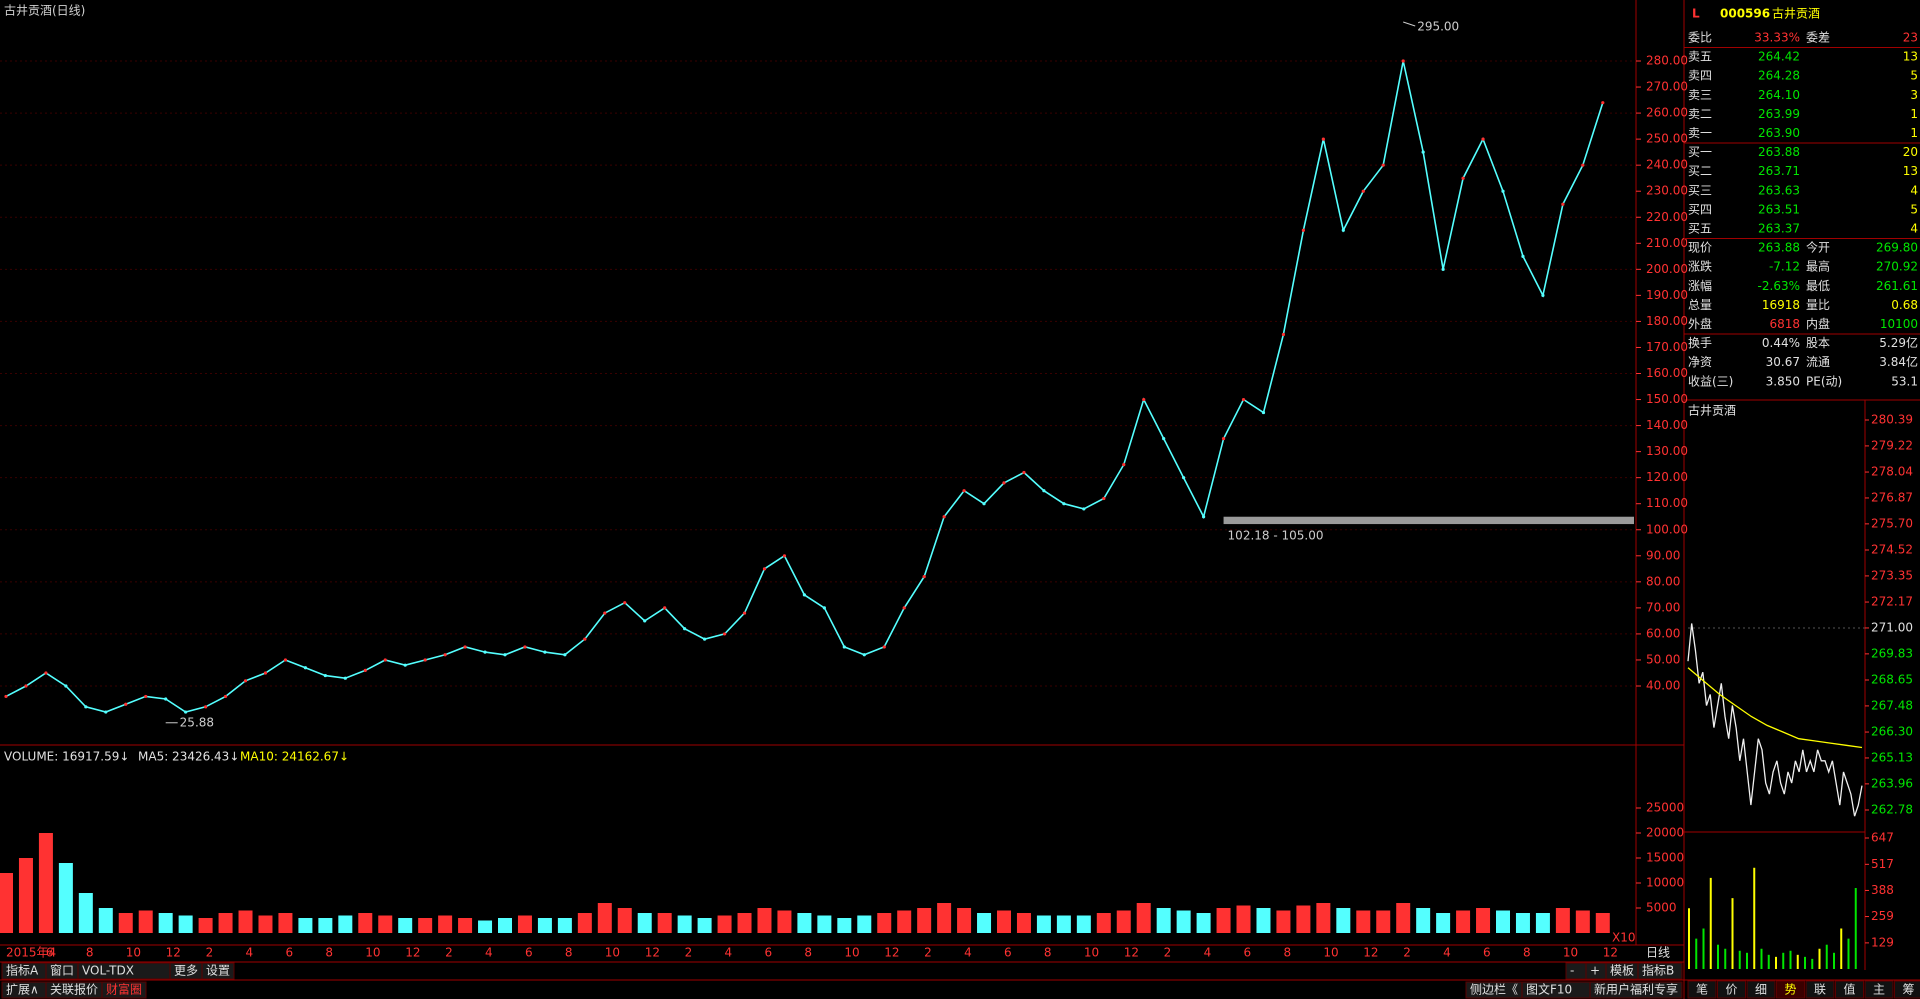  What do you see at coordinates (1892, 757) in the screenshot?
I see `y-tick-label: 265.13` at bounding box center [1892, 757].